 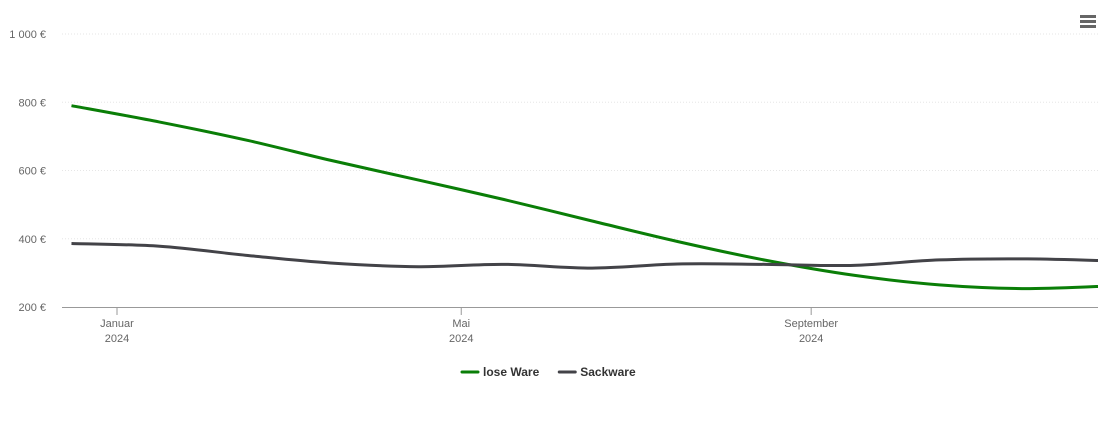 I want to click on y-tick-label: 200 €, so click(x=32, y=308).